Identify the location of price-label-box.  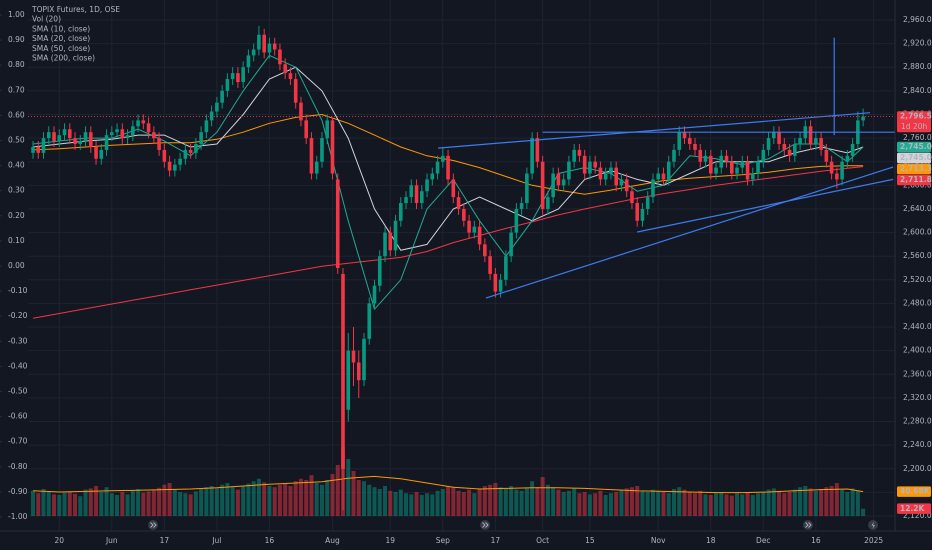
(914, 122).